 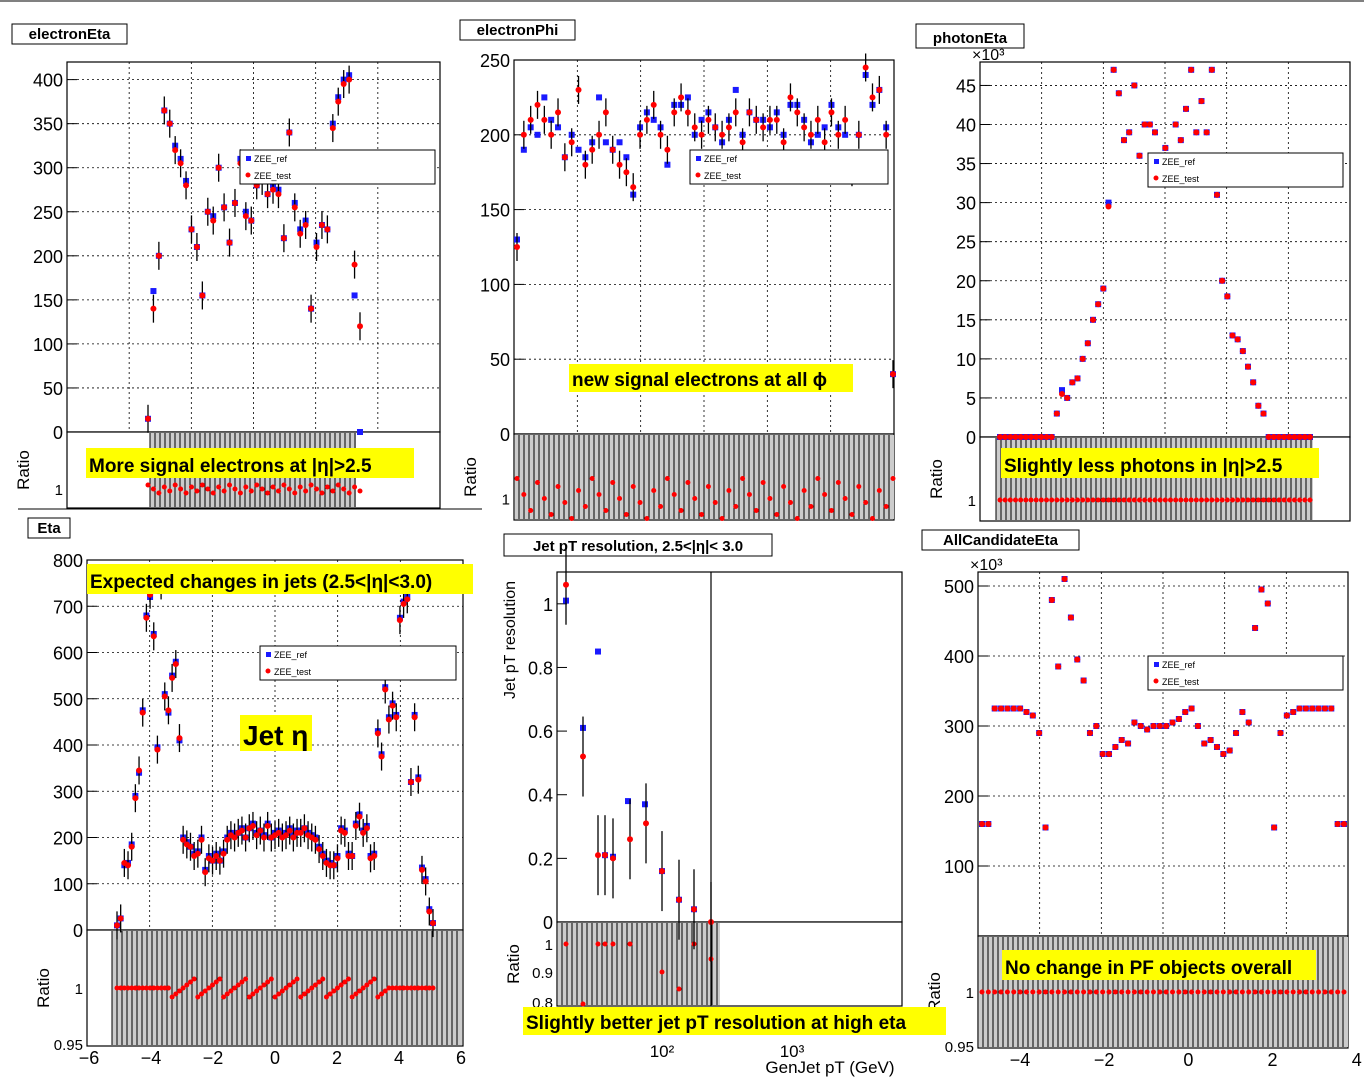 What do you see at coordinates (936, 479) in the screenshot?
I see `chart-photonEta-ratio-label: Ratio` at bounding box center [936, 479].